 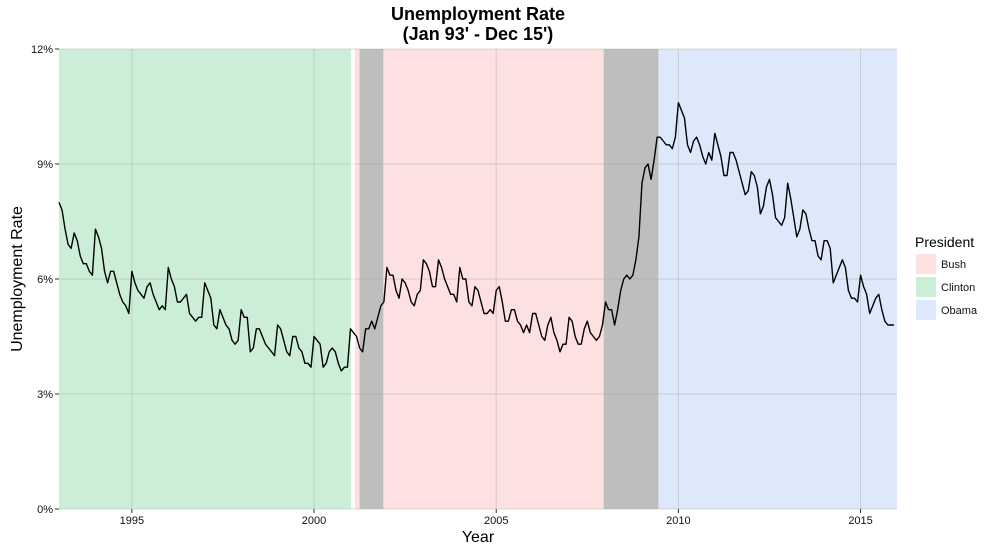 I want to click on y-tick-label: 6%, so click(x=45, y=280).